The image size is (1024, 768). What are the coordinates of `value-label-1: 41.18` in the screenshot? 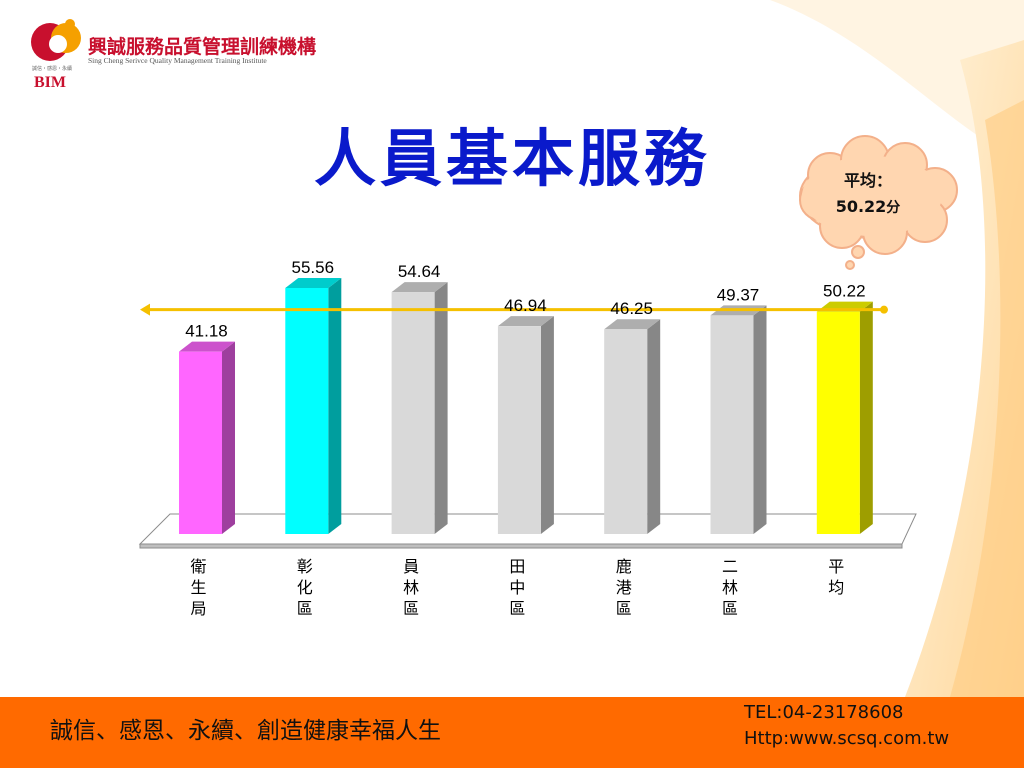 It's located at (206, 331).